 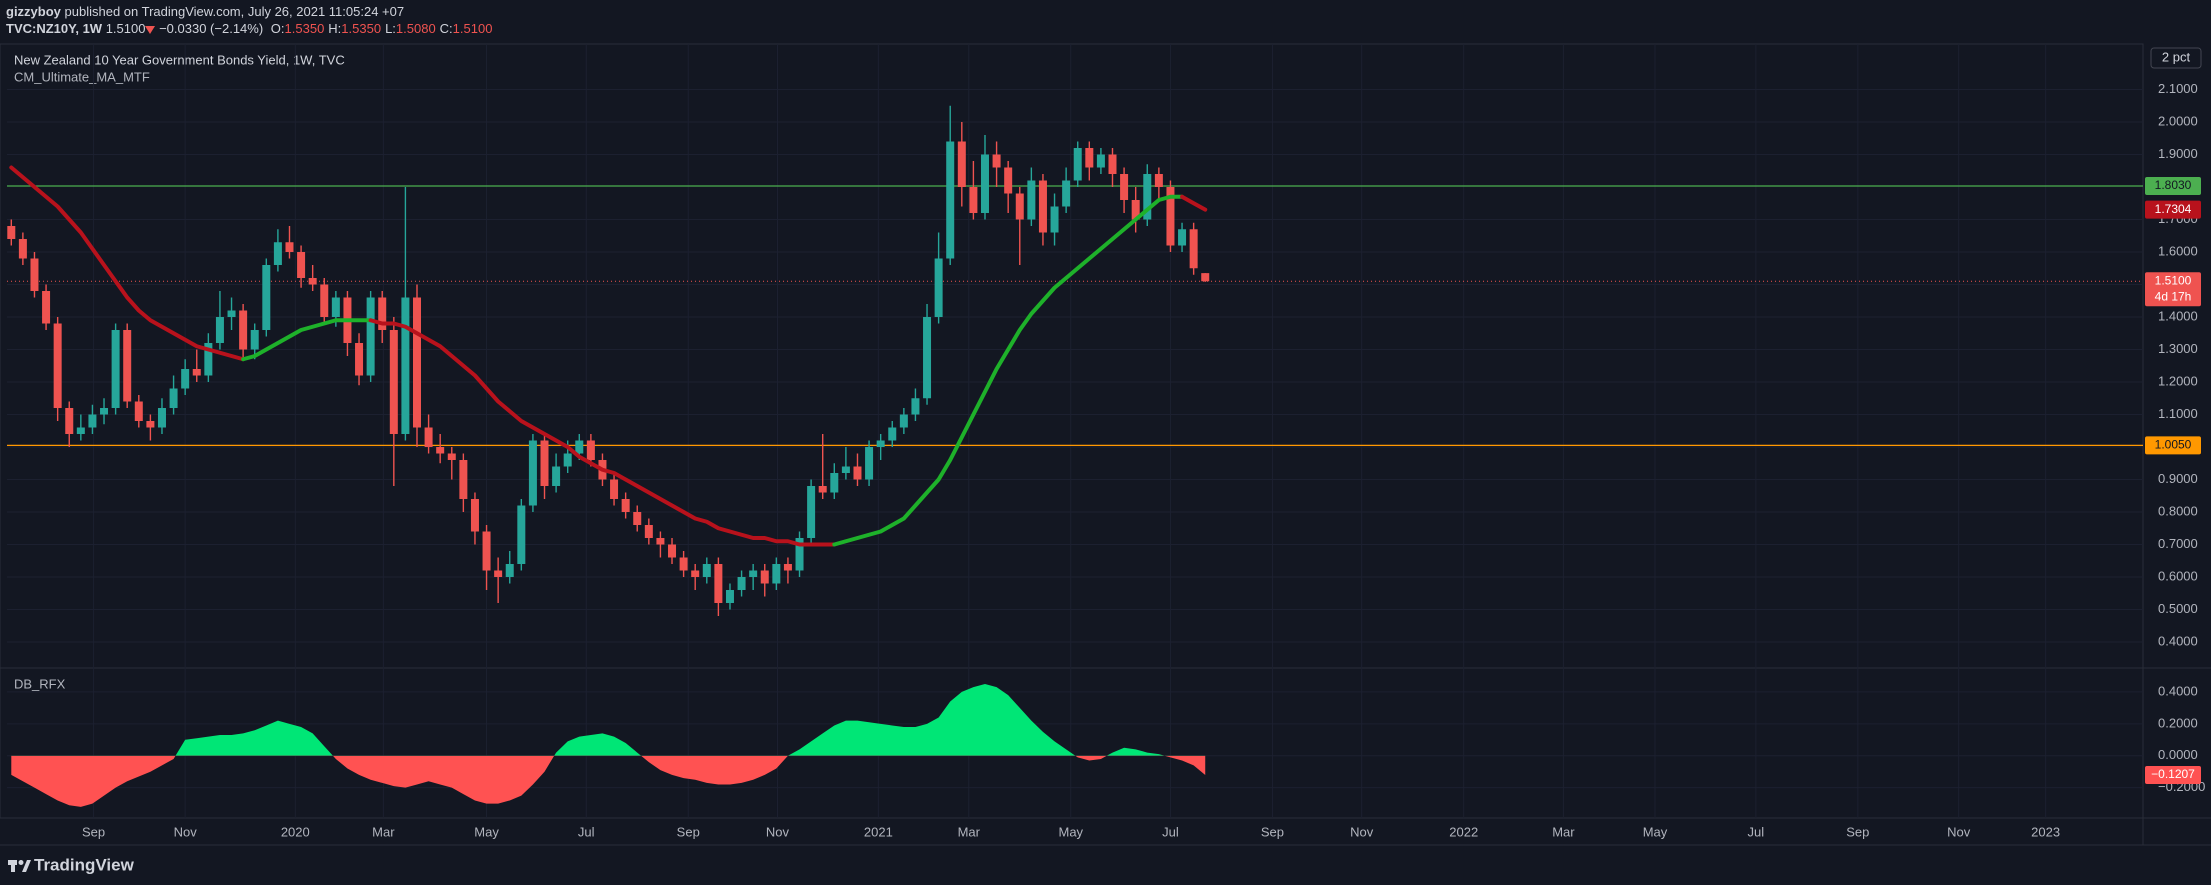 I want to click on y-tick-label: 1.2000, so click(x=2178, y=380).